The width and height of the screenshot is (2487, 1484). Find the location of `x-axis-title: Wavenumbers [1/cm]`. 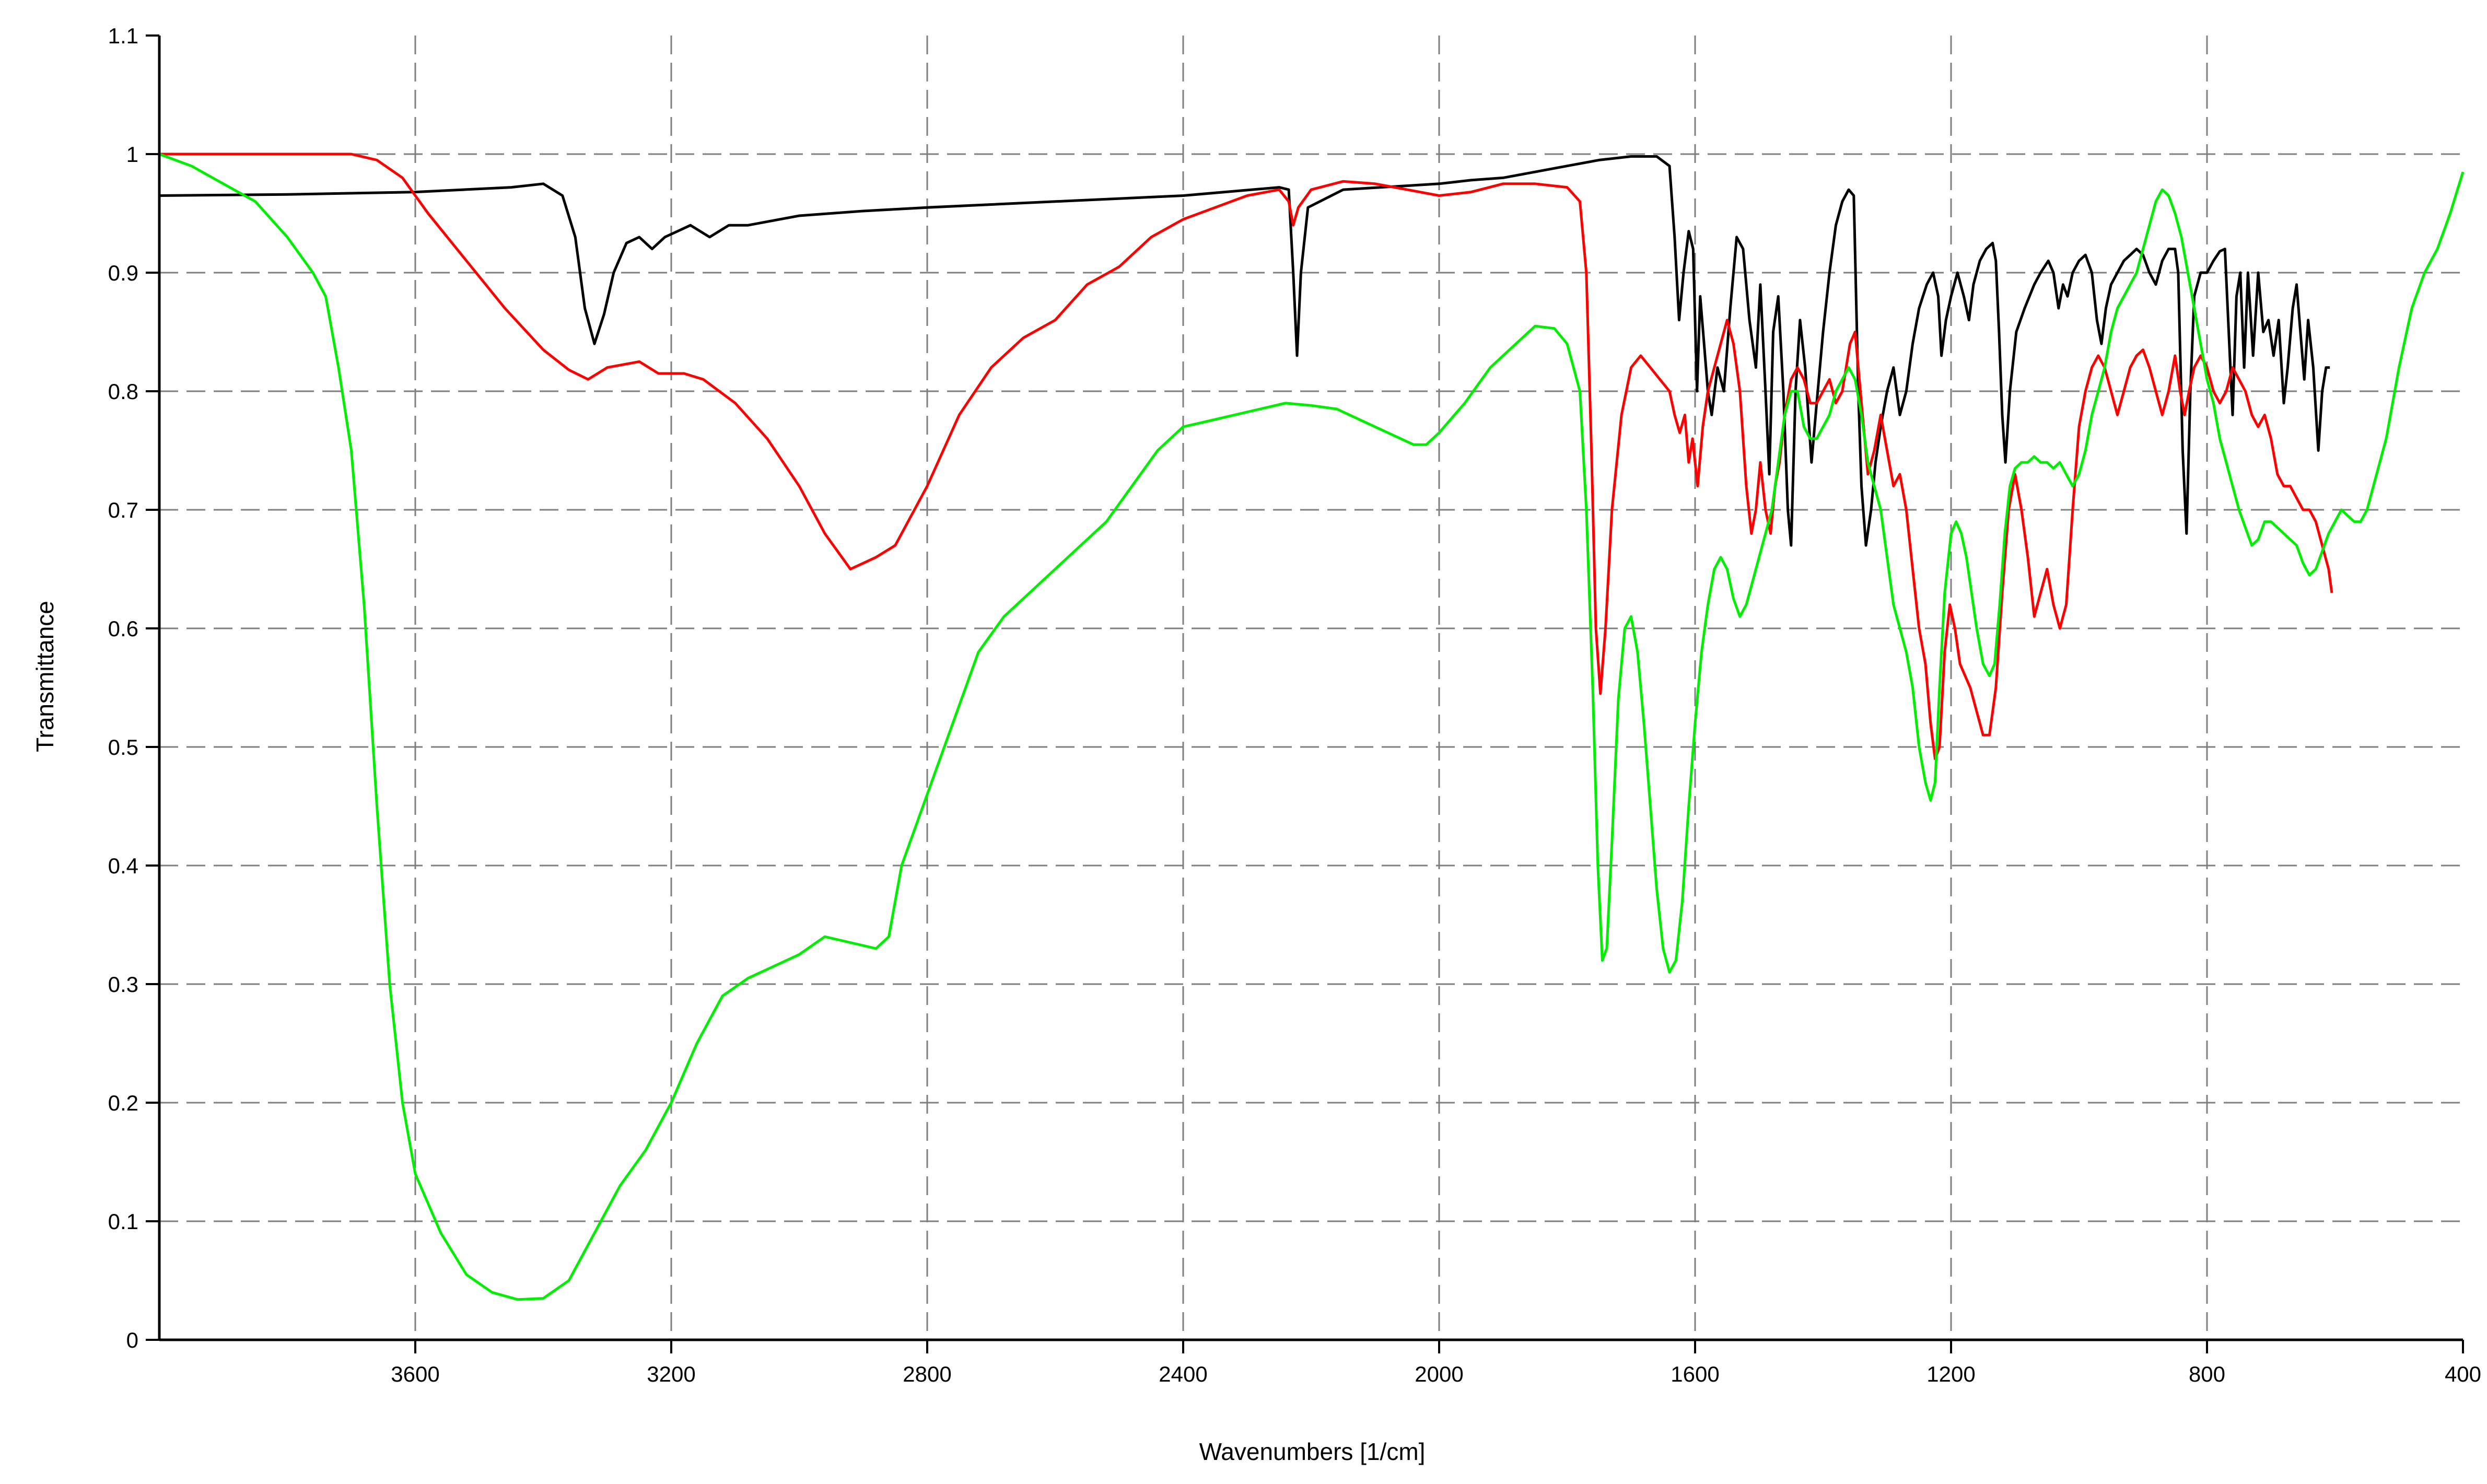

x-axis-title: Wavenumbers [1/cm] is located at coordinates (1312, 1451).